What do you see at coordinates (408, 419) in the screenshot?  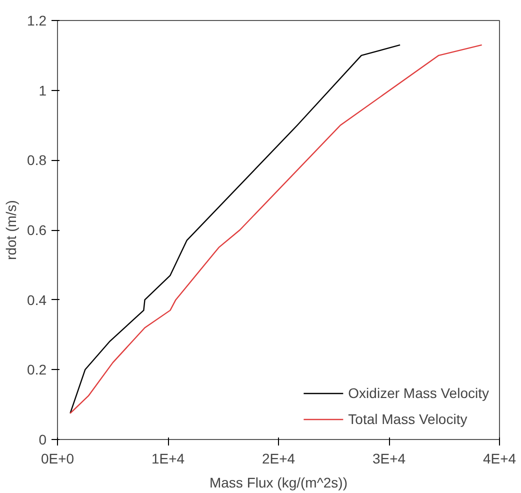 I see `legend-label: Total Mass Velocity` at bounding box center [408, 419].